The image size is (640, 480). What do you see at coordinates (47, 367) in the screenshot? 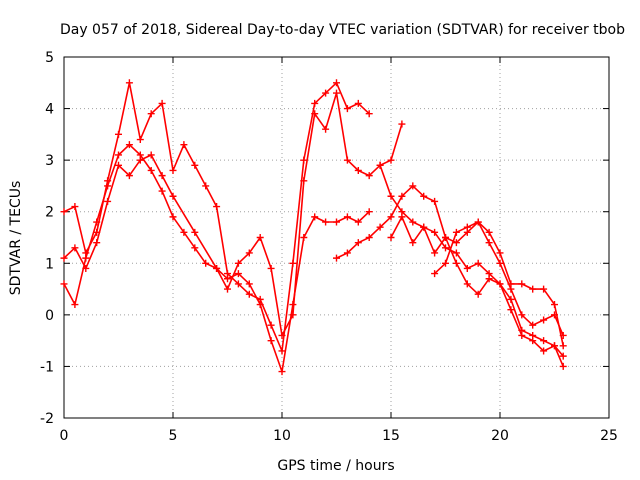
I see `y-tick-label: -1` at bounding box center [47, 367].